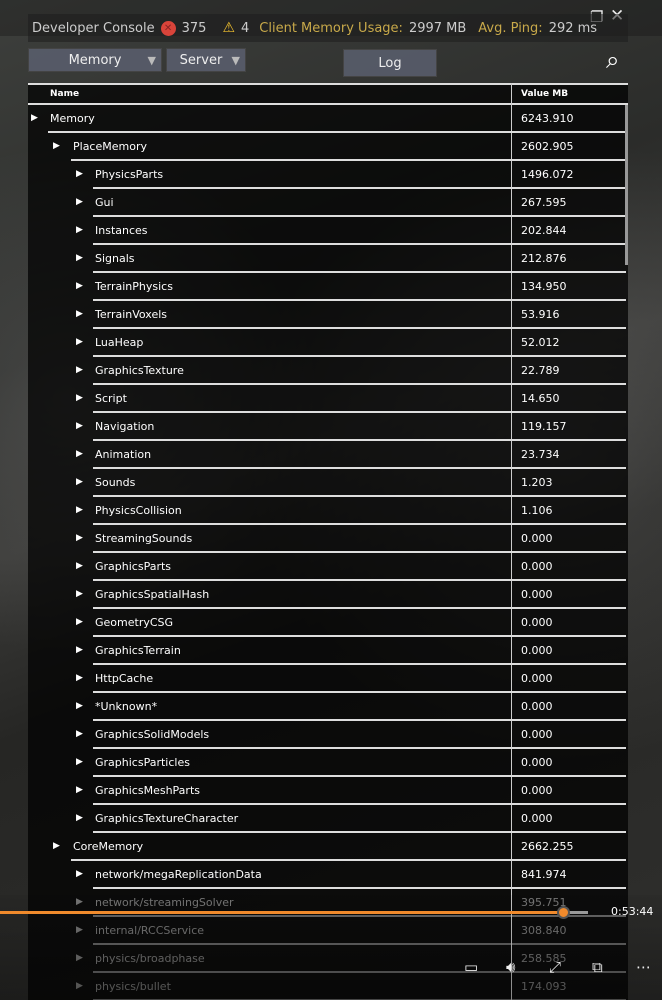 This screenshot has height=1000, width=662. What do you see at coordinates (149, 930) in the screenshot?
I see `row-name: internal/RCCService` at bounding box center [149, 930].